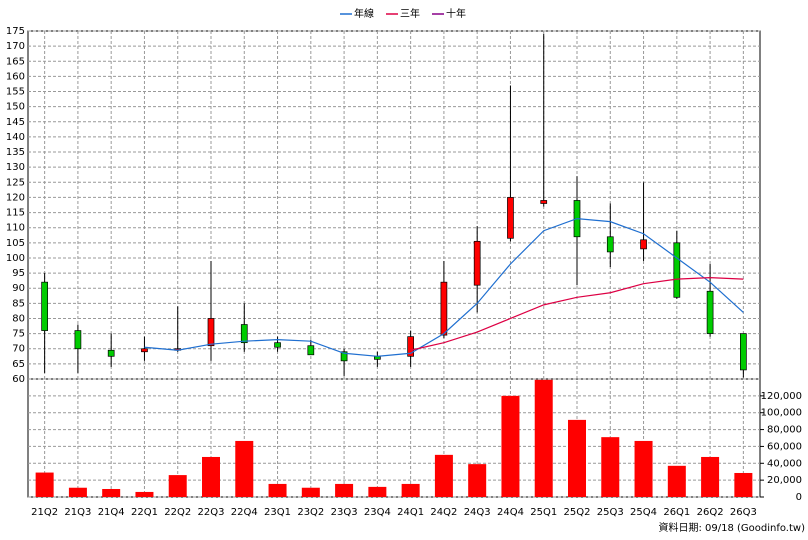 The image size is (808, 540). Describe the element at coordinates (15, 243) in the screenshot. I see `y-tick-label: 105` at that location.